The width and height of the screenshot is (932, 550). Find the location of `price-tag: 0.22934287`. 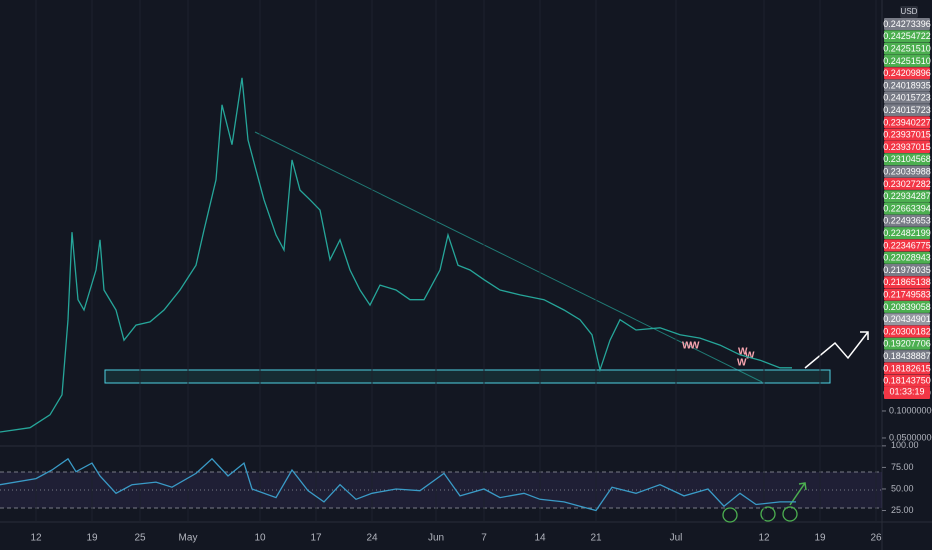

price-tag: 0.22934287 is located at coordinates (907, 196).